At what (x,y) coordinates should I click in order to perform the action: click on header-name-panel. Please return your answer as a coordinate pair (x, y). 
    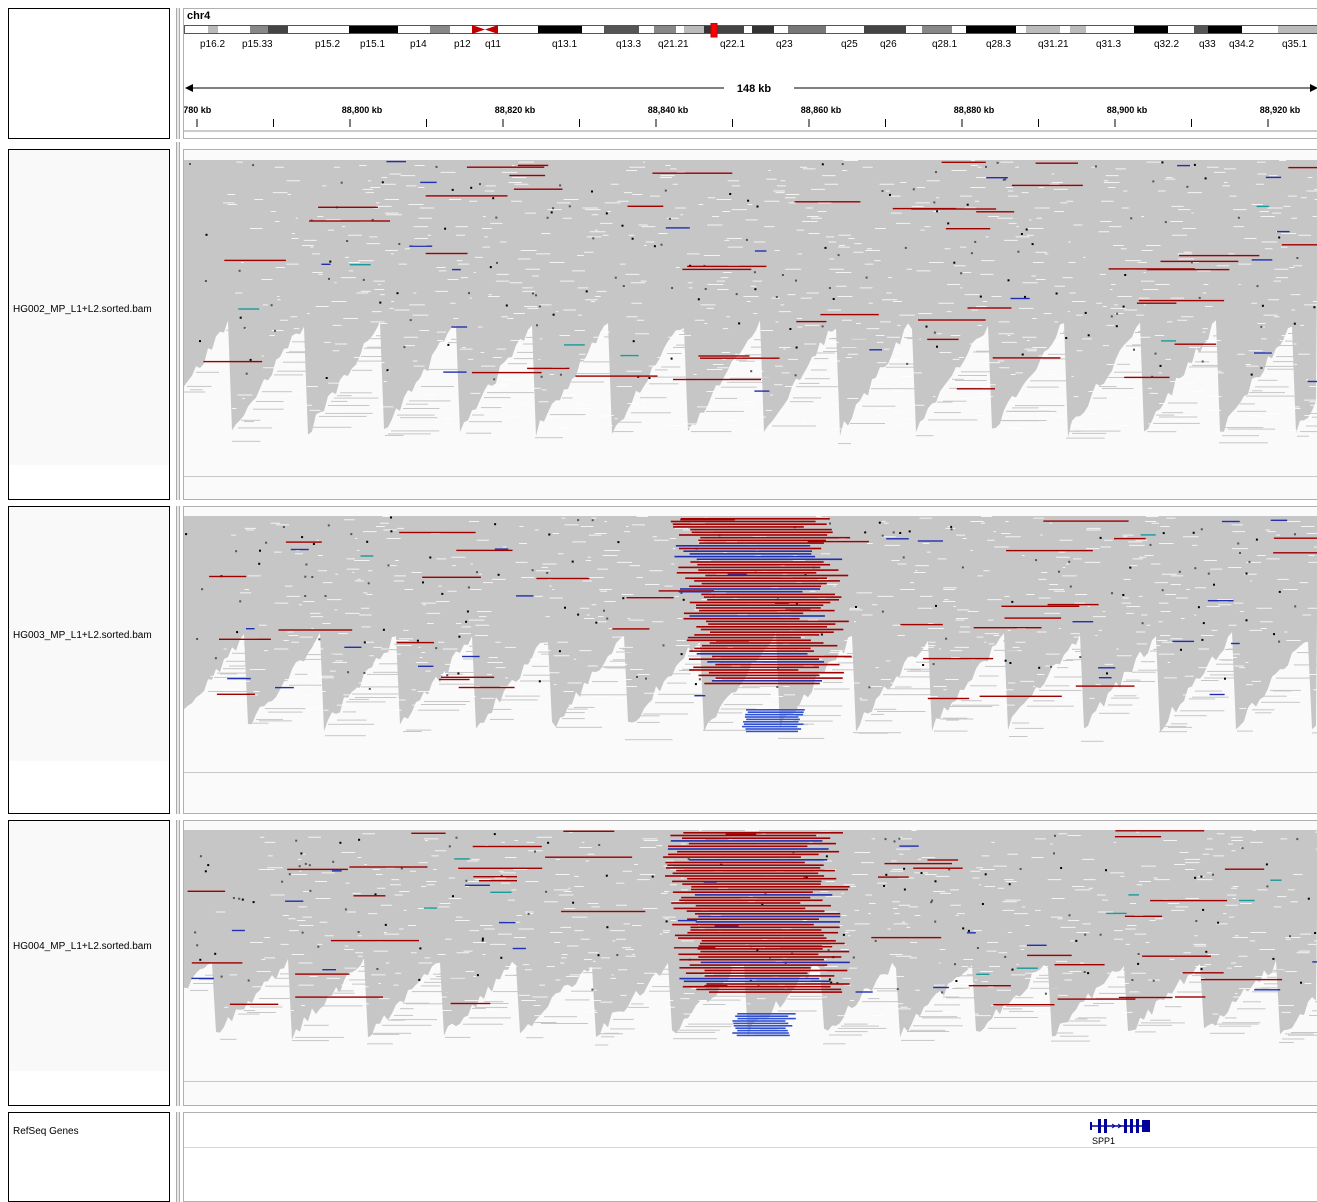
    Looking at the image, I should click on (89, 73).